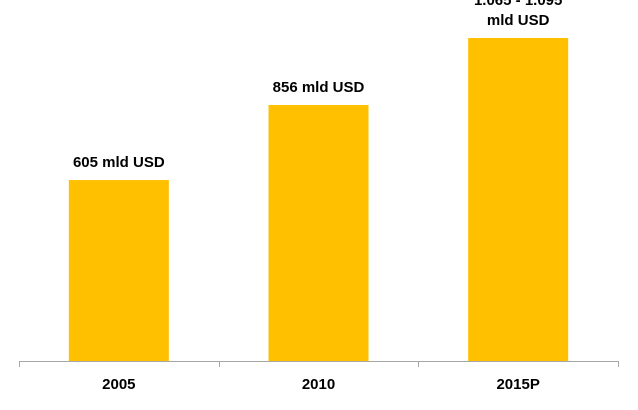  I want to click on data-label-line: 605 mld USD, so click(119, 162).